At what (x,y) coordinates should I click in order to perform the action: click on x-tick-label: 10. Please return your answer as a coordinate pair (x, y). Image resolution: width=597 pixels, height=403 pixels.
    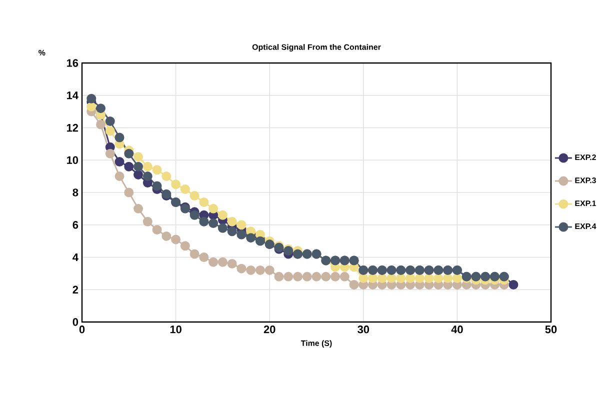
    Looking at the image, I should click on (176, 330).